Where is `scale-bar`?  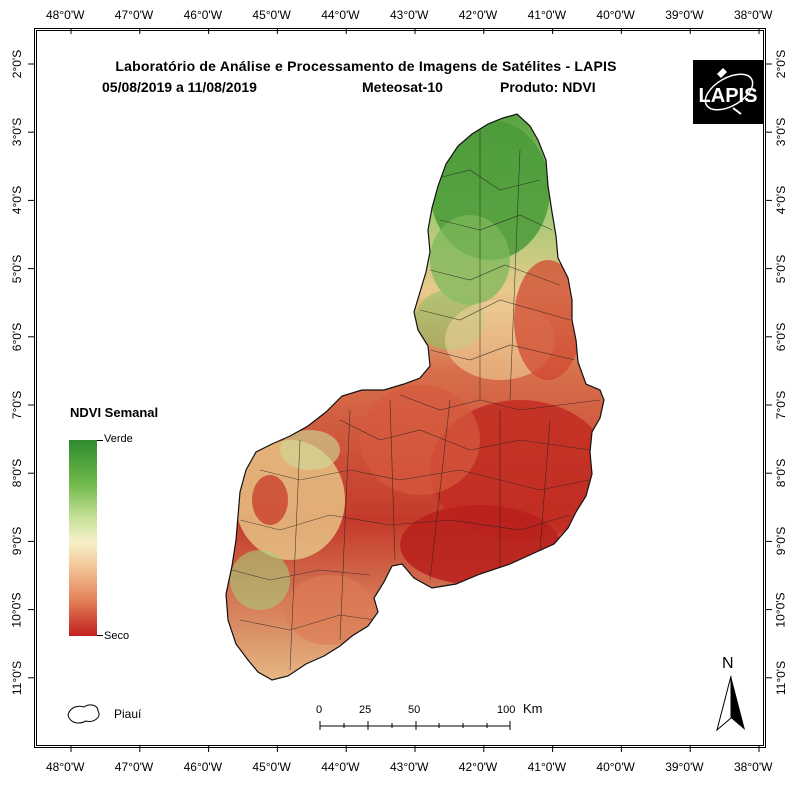 scale-bar is located at coordinates (415, 725).